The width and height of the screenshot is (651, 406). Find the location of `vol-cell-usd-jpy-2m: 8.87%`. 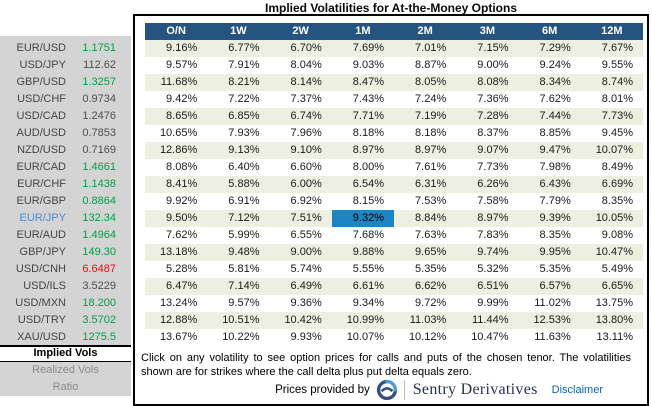

vol-cell-usd-jpy-2m: 8.87% is located at coordinates (431, 65).